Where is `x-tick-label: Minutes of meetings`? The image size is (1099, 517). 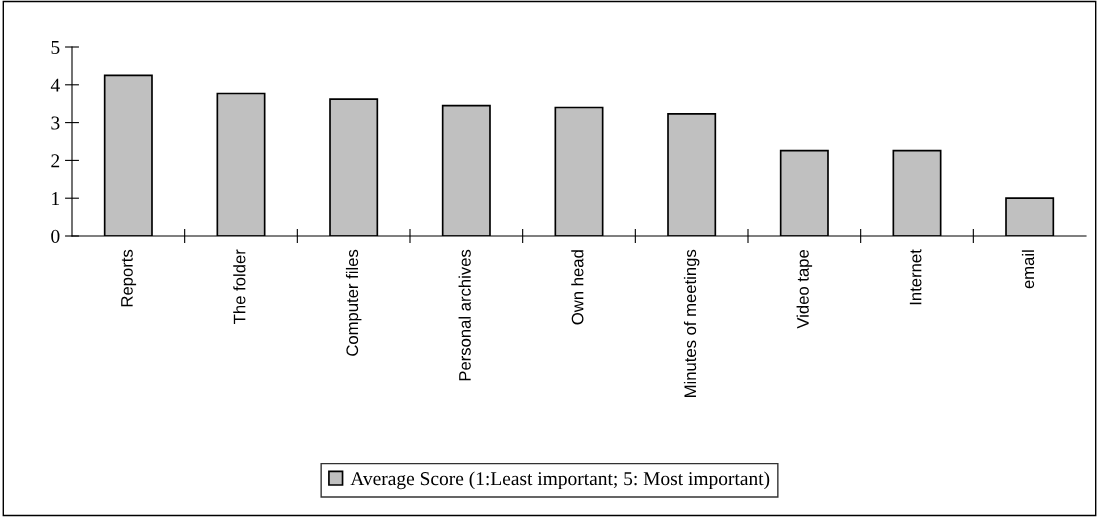
x-tick-label: Minutes of meetings is located at coordinates (691, 323).